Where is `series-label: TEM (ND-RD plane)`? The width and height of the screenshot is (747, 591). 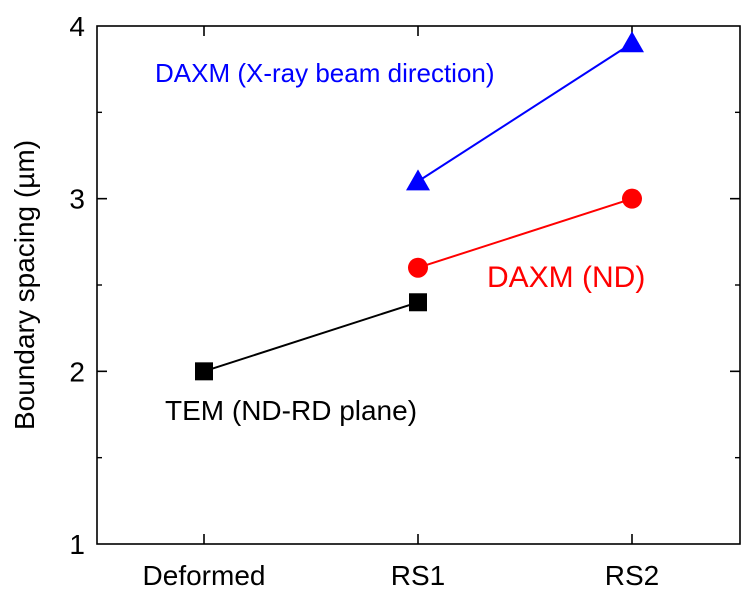 series-label: TEM (ND-RD plane) is located at coordinates (291, 410).